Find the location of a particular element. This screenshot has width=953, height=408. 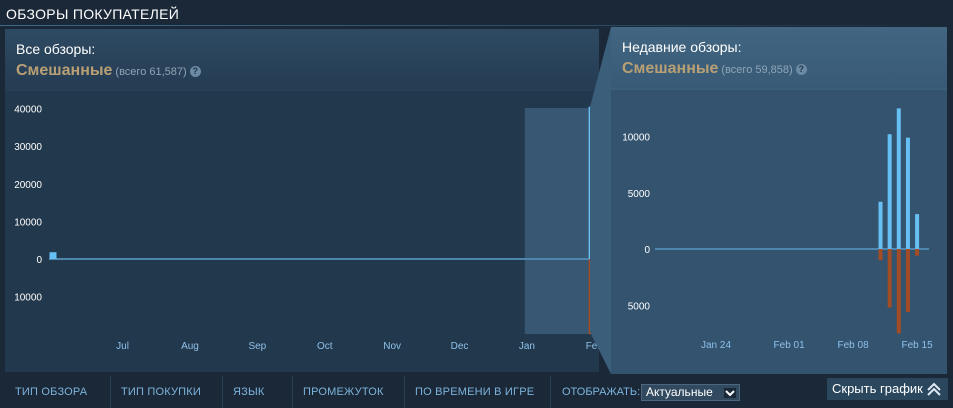

recent-reviews-rating: Смешанные is located at coordinates (670, 68).